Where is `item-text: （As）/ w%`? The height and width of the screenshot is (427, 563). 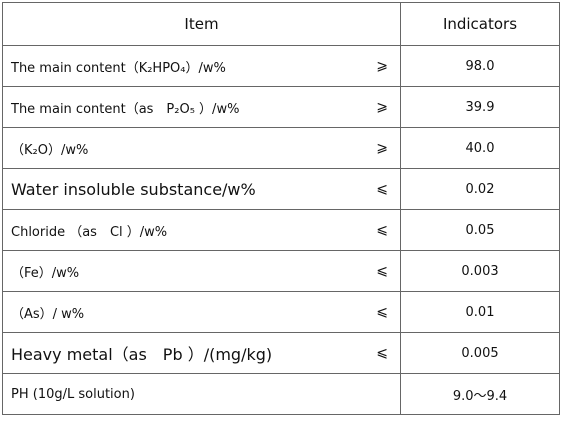 item-text: （As）/ w% is located at coordinates (48, 314).